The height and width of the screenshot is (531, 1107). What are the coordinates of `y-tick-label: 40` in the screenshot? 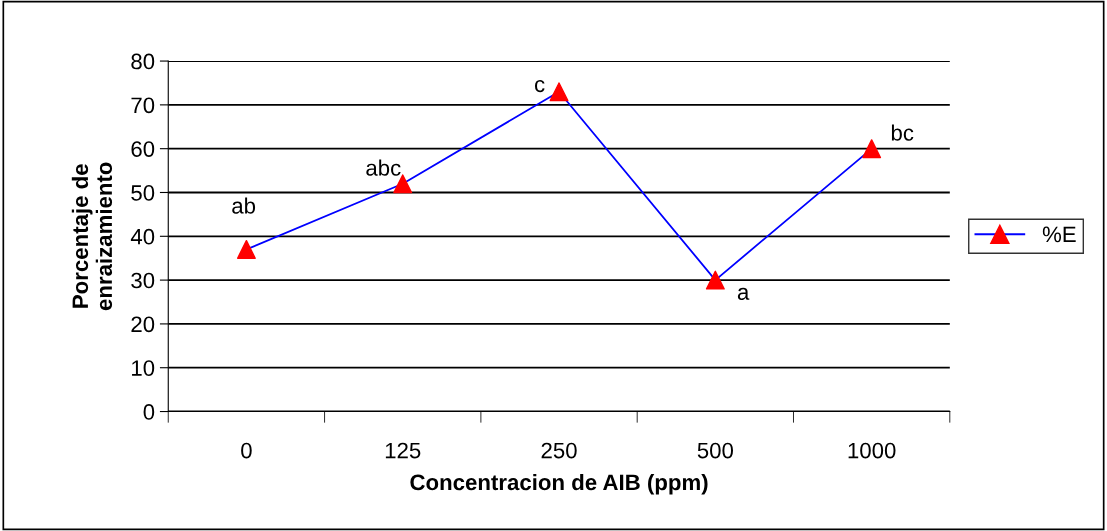 It's located at (142, 236).